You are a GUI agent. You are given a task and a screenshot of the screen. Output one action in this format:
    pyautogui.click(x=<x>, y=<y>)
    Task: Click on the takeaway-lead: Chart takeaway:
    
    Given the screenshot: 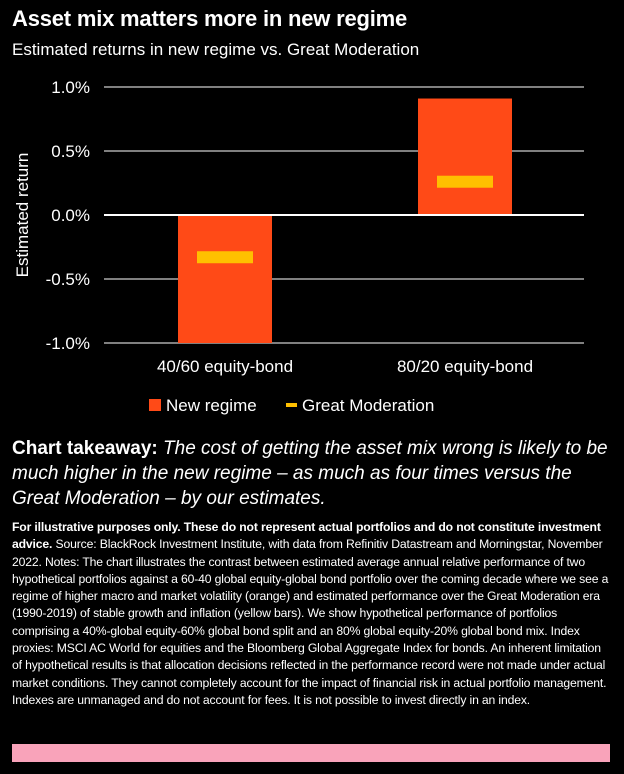 What is the action you would take?
    pyautogui.click(x=85, y=448)
    